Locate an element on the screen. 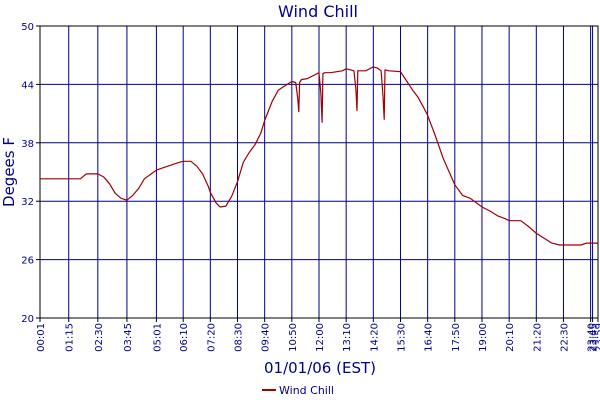  x-tick-label: 12:00 is located at coordinates (320, 337).